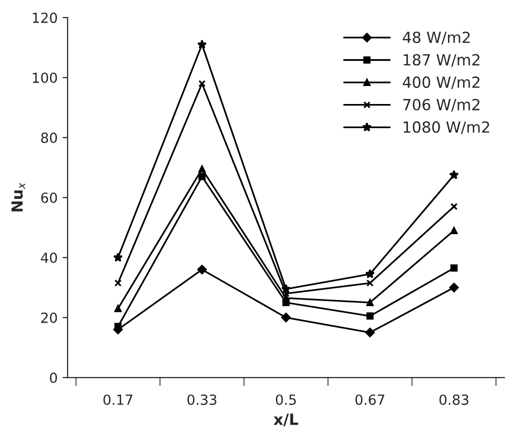 The image size is (520, 439). What do you see at coordinates (53, 378) in the screenshot?
I see `y-tick-label: 0` at bounding box center [53, 378].